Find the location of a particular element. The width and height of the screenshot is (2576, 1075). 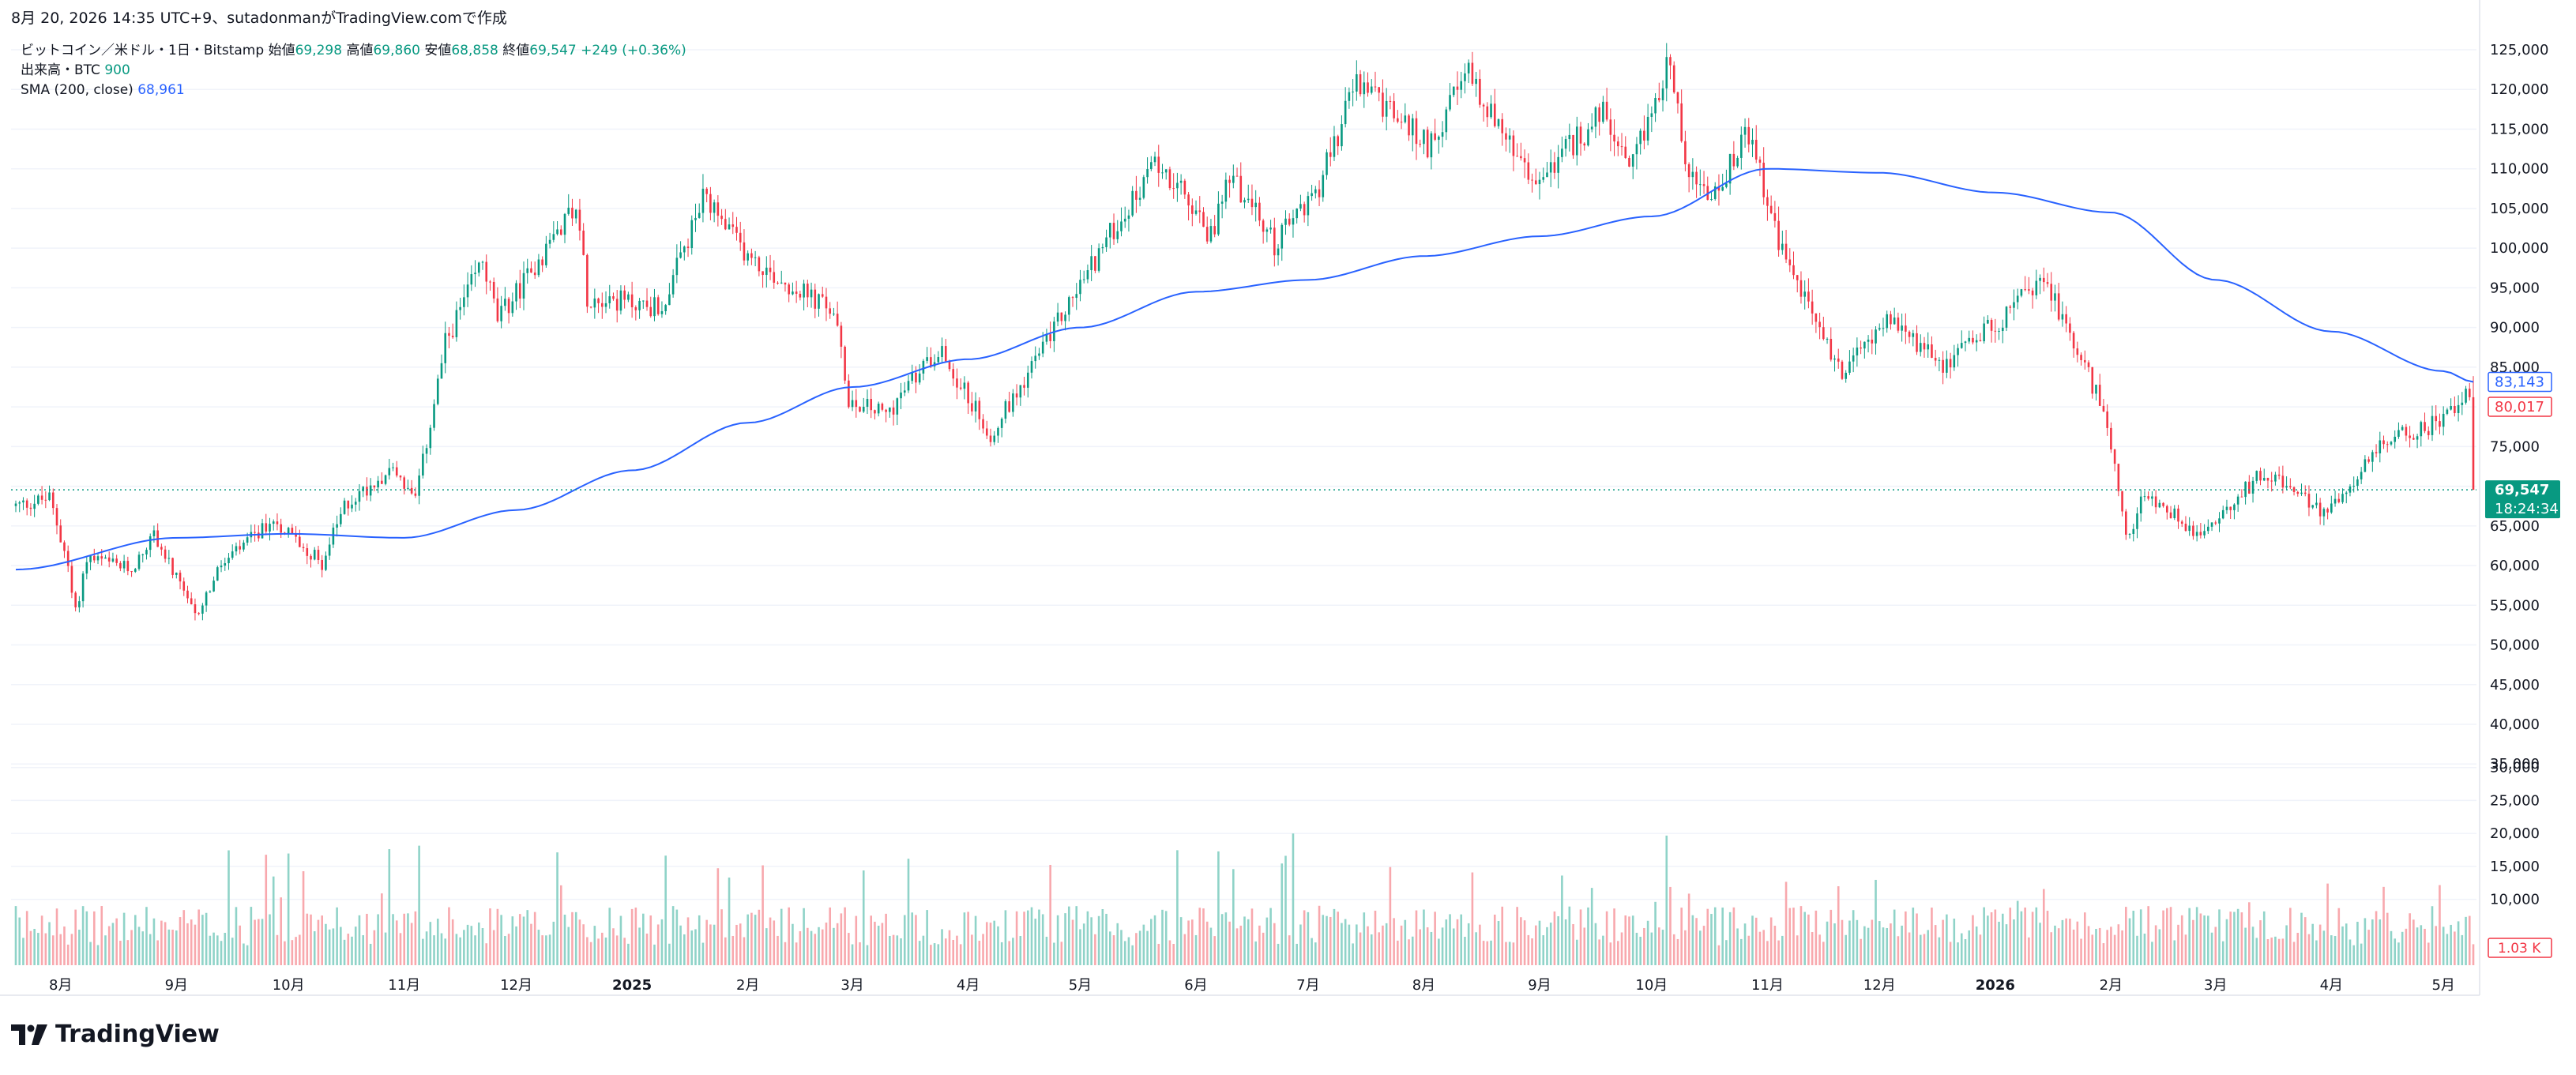

tradingview-logo: TradingView is located at coordinates (116, 1034).